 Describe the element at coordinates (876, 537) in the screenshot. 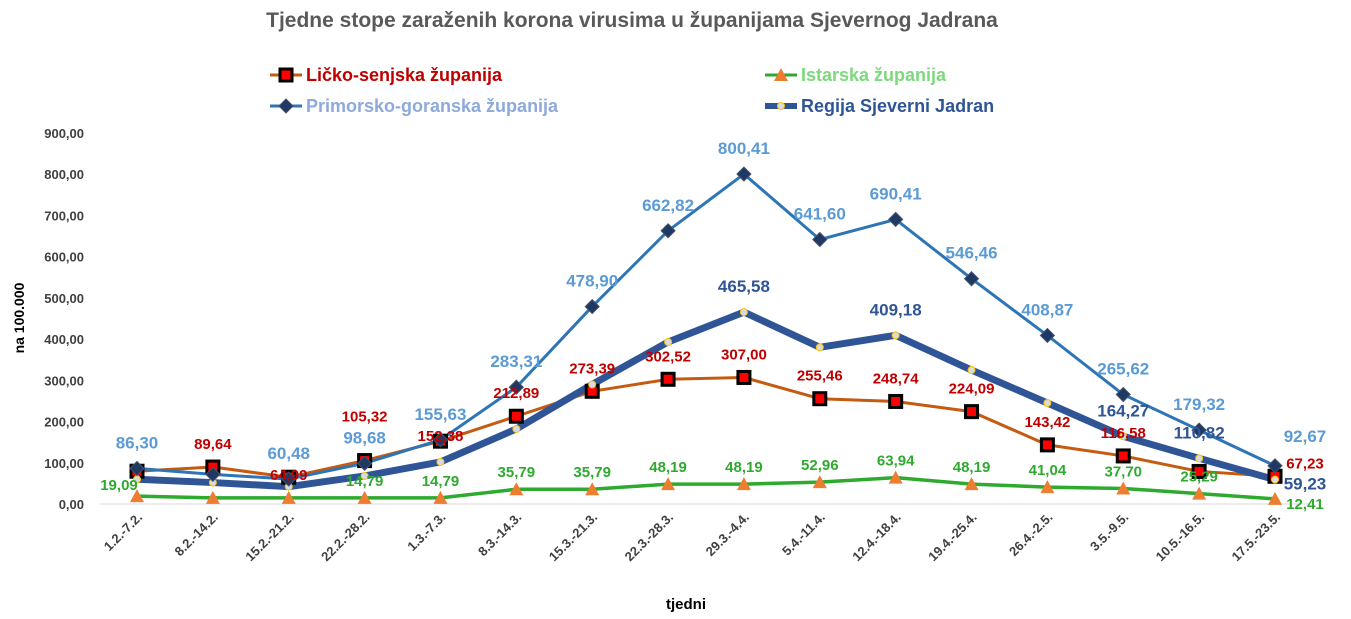

I see `x-tick-label: 12.4.-18.4.` at that location.